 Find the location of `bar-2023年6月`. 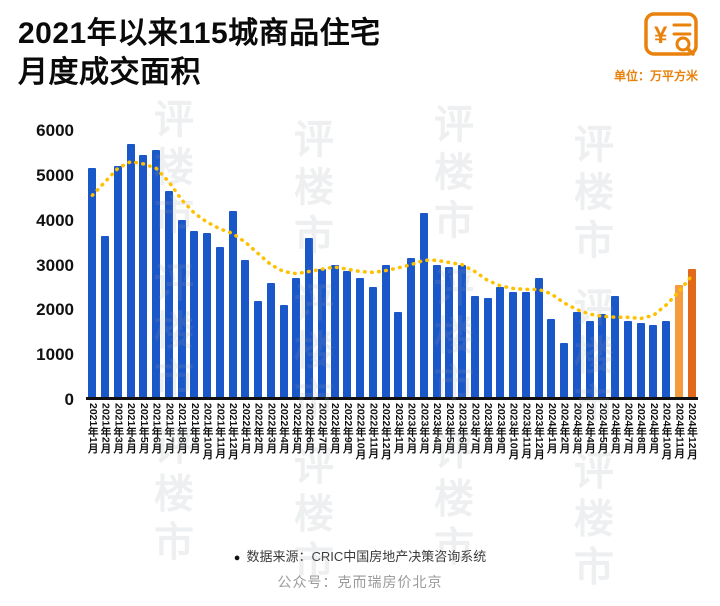

bar-2023年6月 is located at coordinates (462, 330).